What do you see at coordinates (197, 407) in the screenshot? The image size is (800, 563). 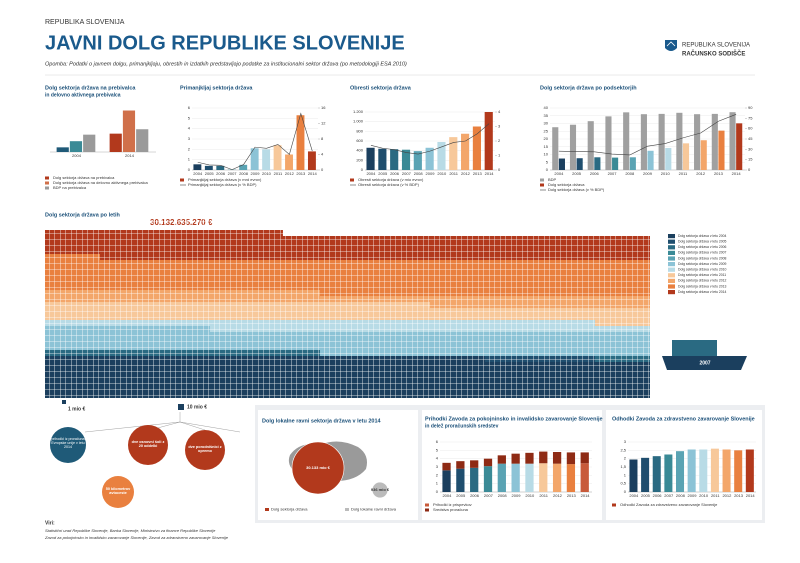 I see `unit-label: 10 mio €` at bounding box center [197, 407].